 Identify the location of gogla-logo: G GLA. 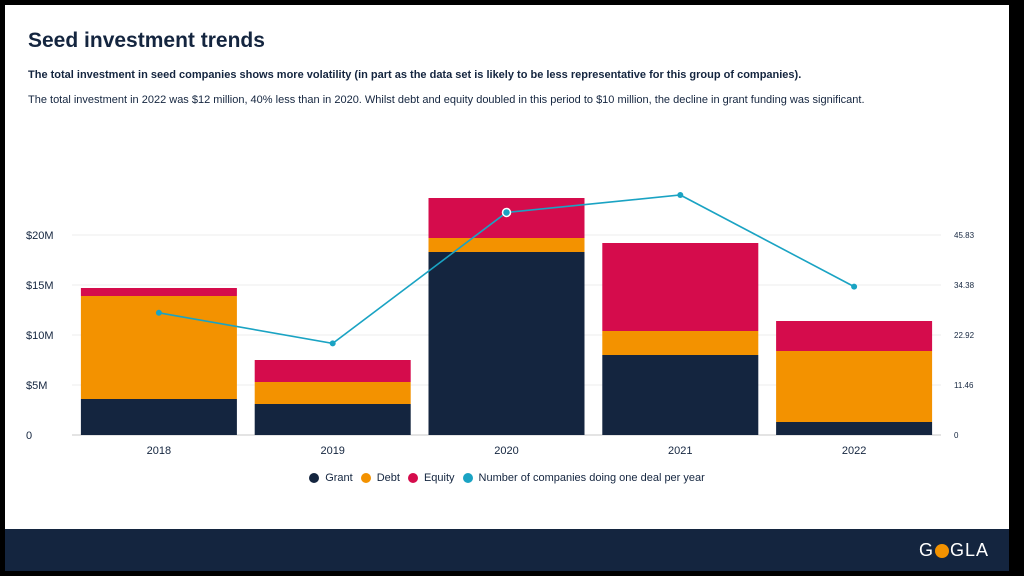
(954, 550).